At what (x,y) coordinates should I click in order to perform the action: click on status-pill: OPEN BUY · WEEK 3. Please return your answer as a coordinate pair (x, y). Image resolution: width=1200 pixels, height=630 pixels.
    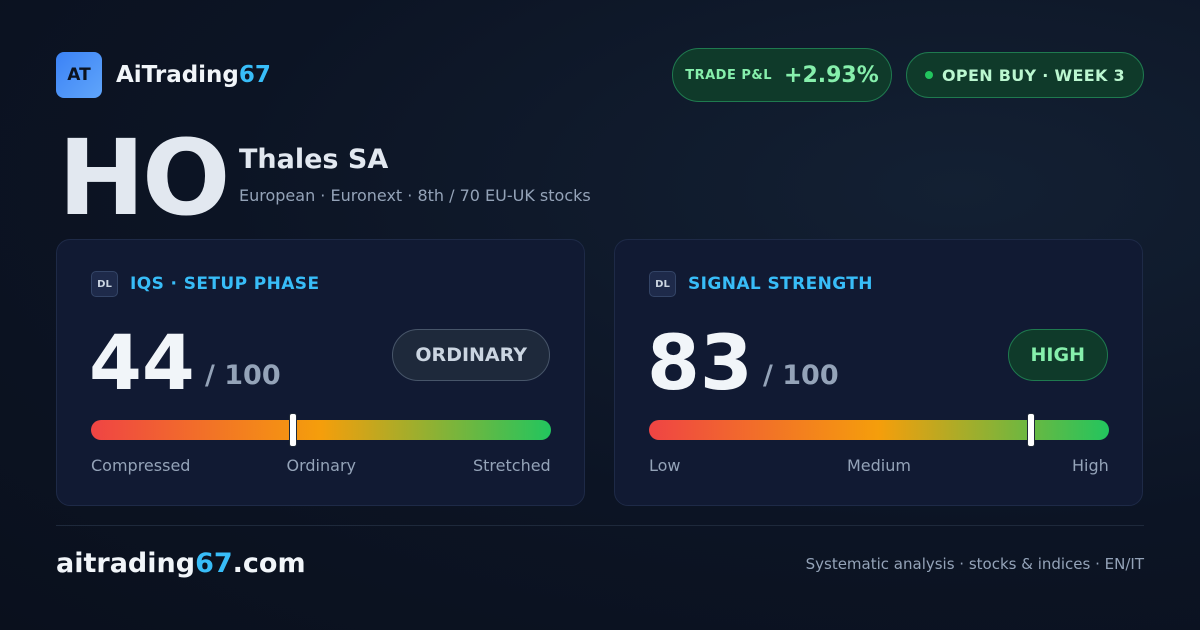
    Looking at the image, I should click on (1025, 75).